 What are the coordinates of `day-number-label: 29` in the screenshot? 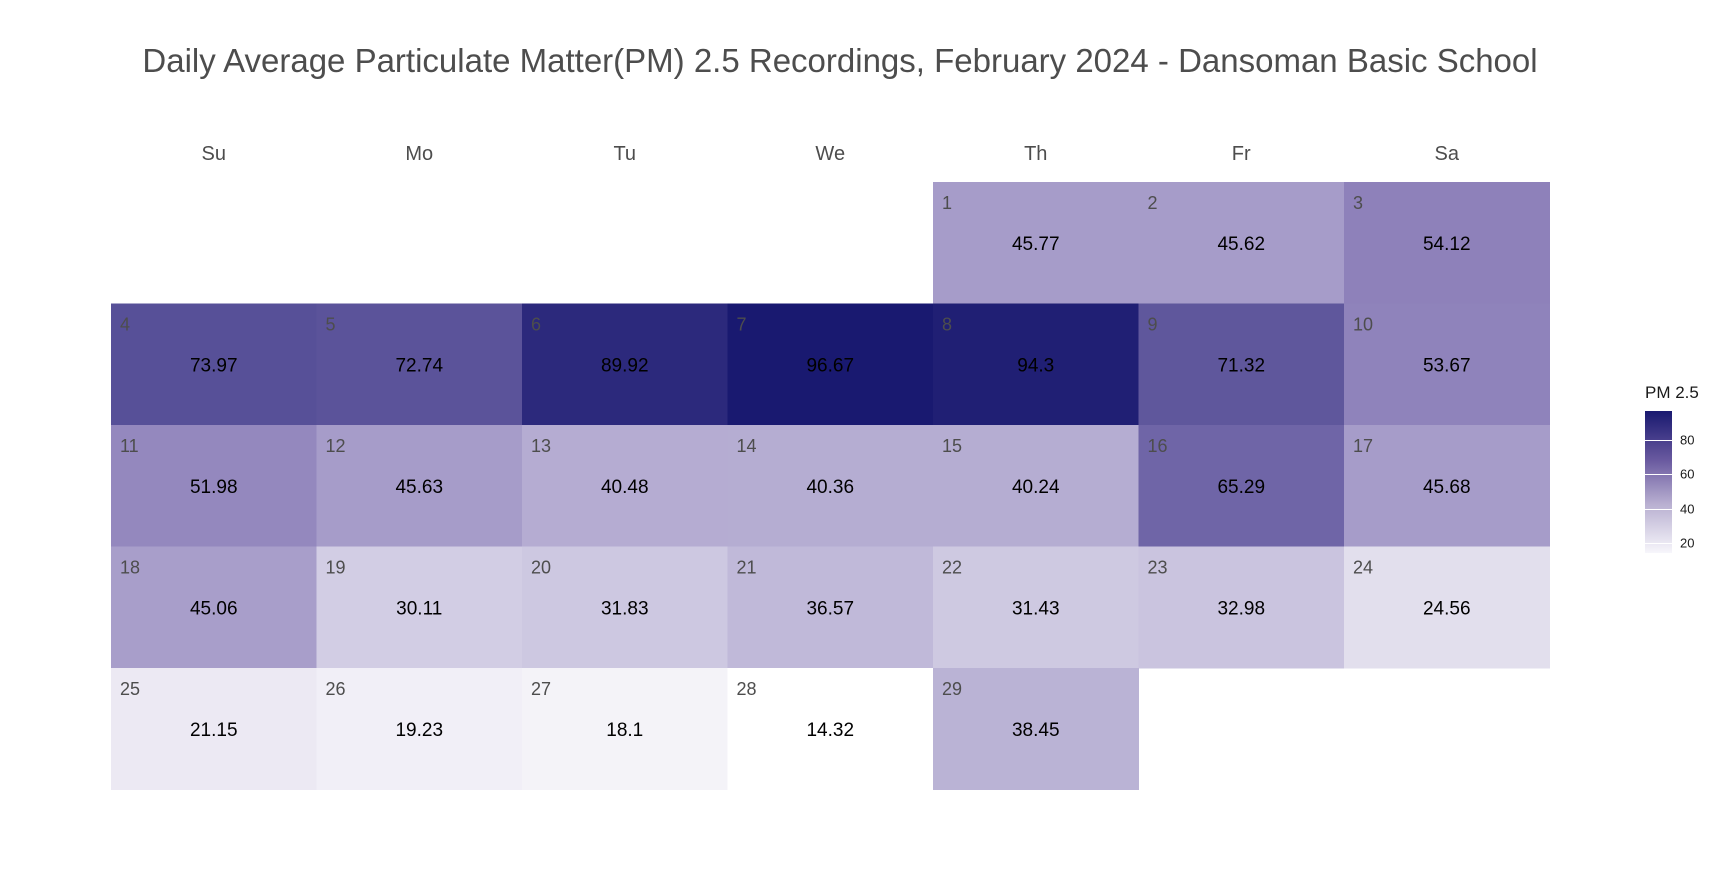 It's located at (952, 689).